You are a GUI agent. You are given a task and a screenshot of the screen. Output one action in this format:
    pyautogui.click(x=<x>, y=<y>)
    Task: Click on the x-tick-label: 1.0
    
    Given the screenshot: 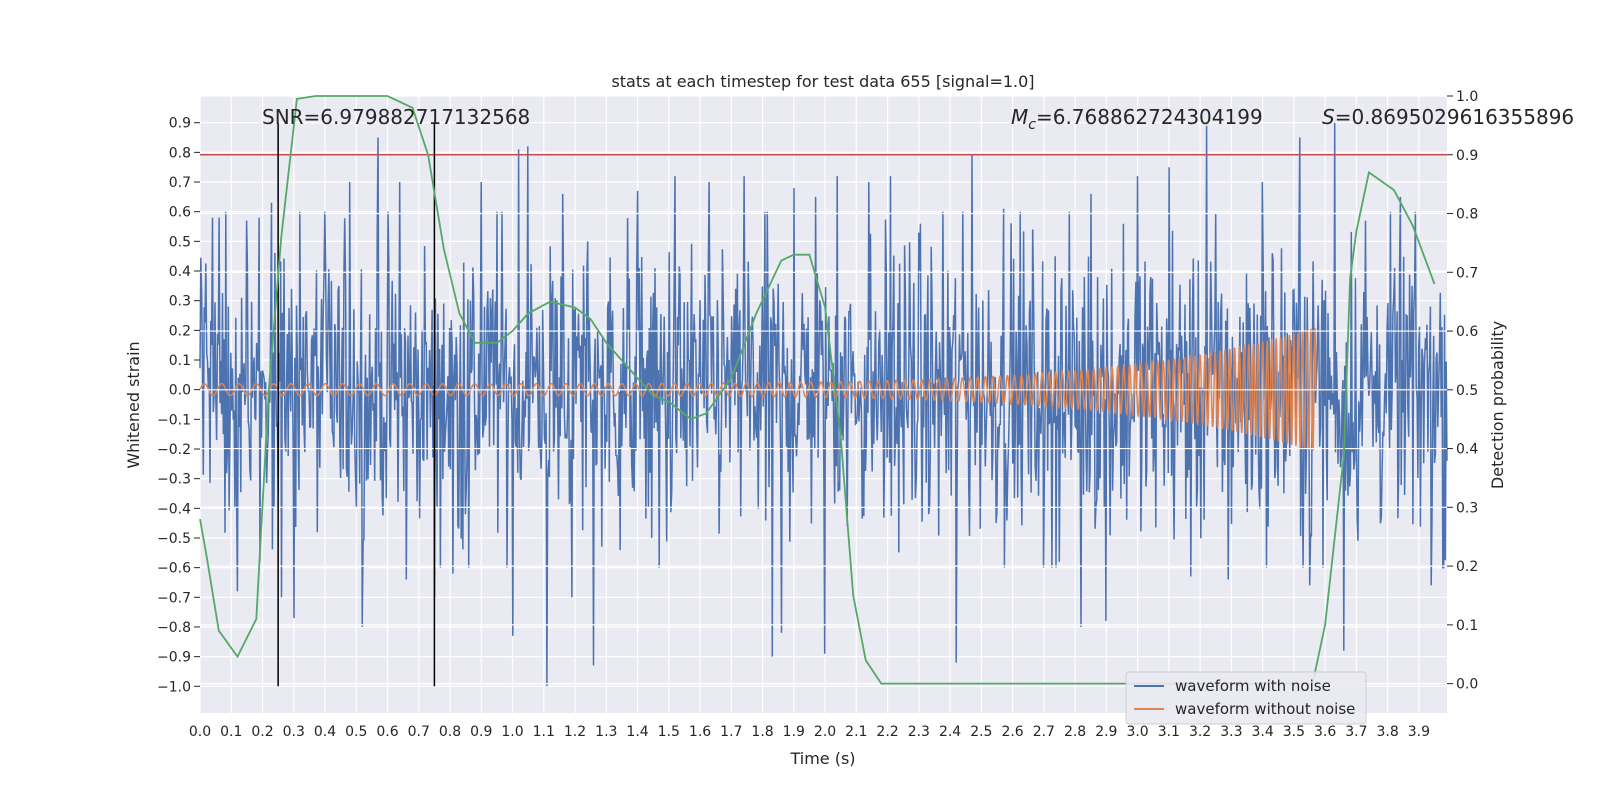 What is the action you would take?
    pyautogui.click(x=512, y=732)
    